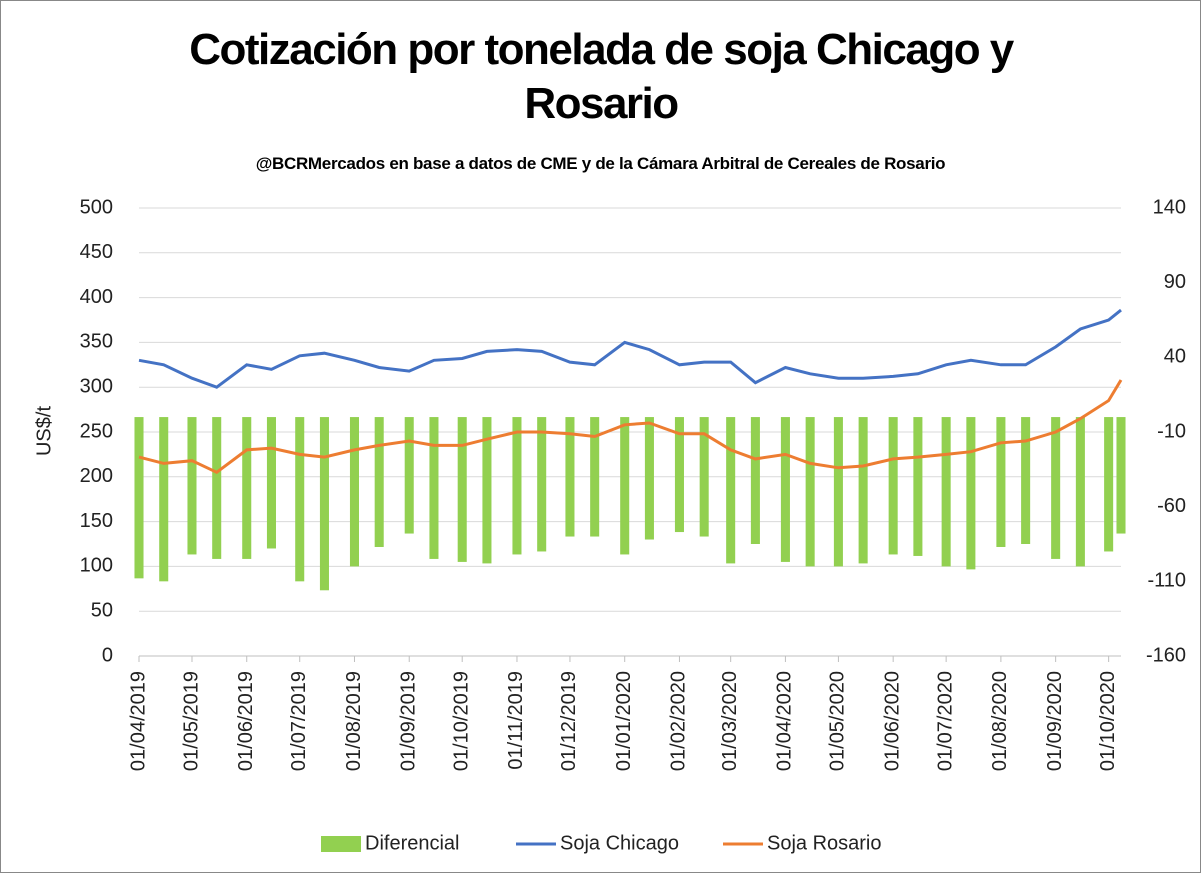 This screenshot has width=1201, height=873. What do you see at coordinates (1055, 721) in the screenshot?
I see `x-tick-label: 01/09/2020` at bounding box center [1055, 721].